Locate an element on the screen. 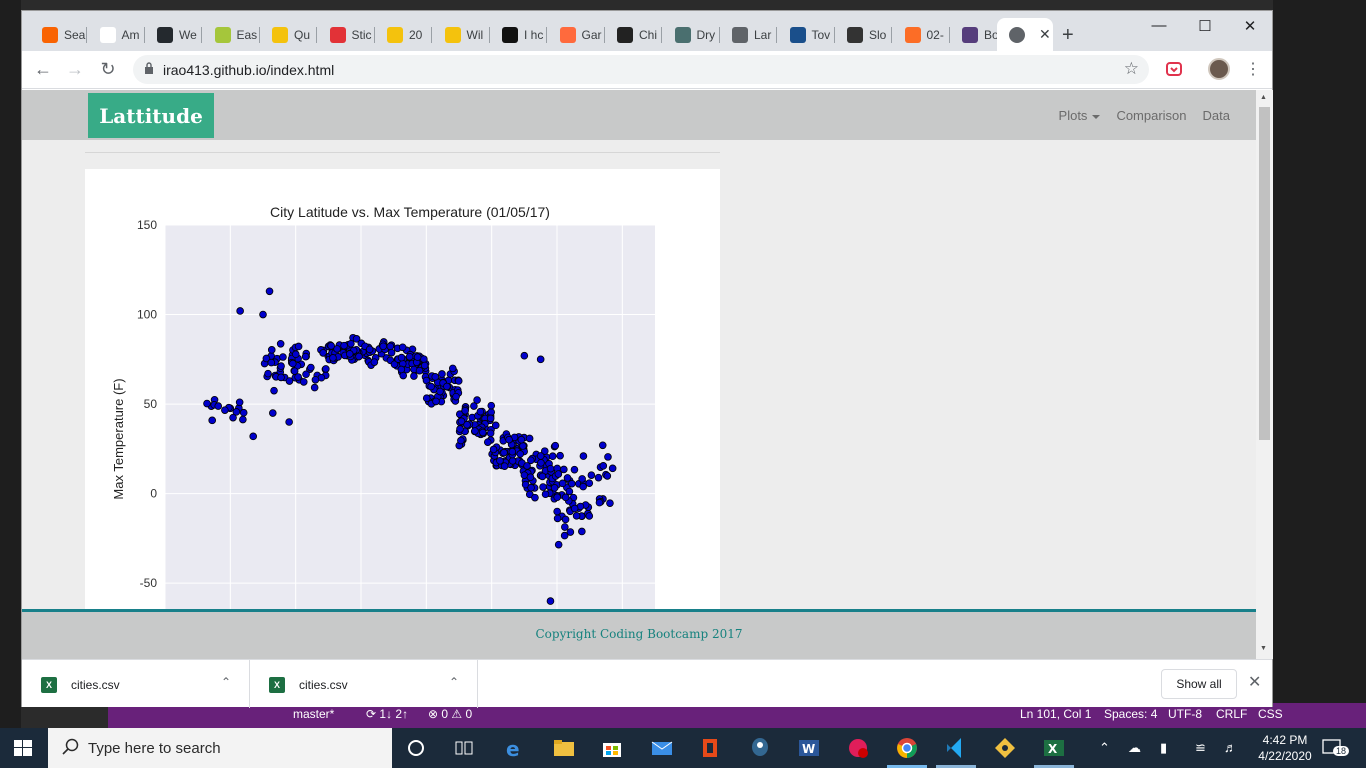  site-brand: Lattitude is located at coordinates (151, 115).